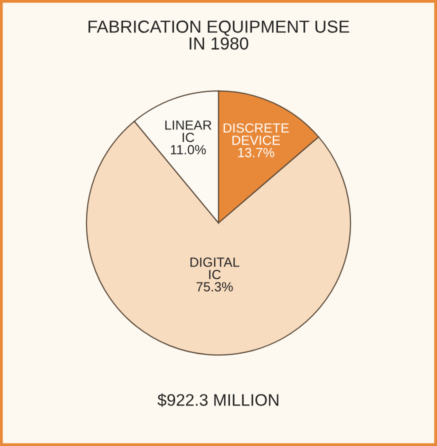  I want to click on chart-title: FABRICATION EQUIPMENT USE IN 1980, so click(219, 35).